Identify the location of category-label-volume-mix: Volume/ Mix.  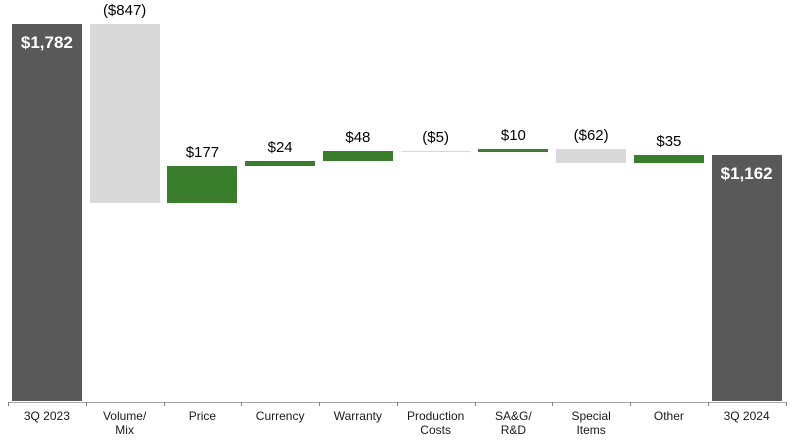
(124, 423).